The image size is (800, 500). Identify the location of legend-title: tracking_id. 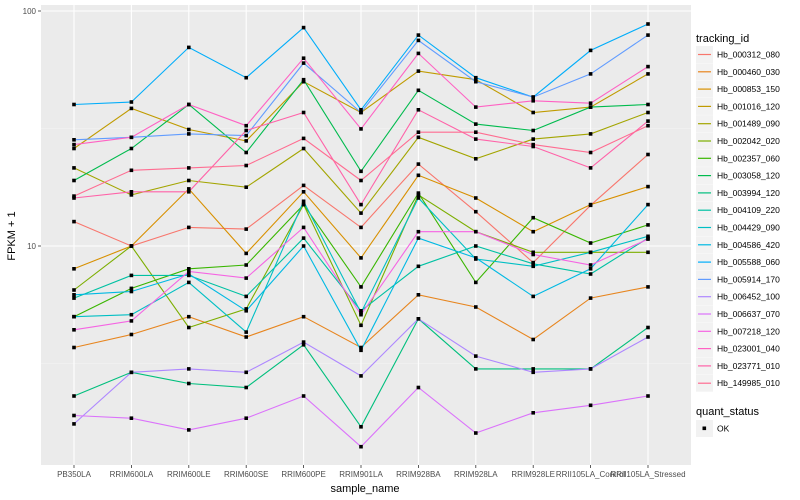
(722, 39).